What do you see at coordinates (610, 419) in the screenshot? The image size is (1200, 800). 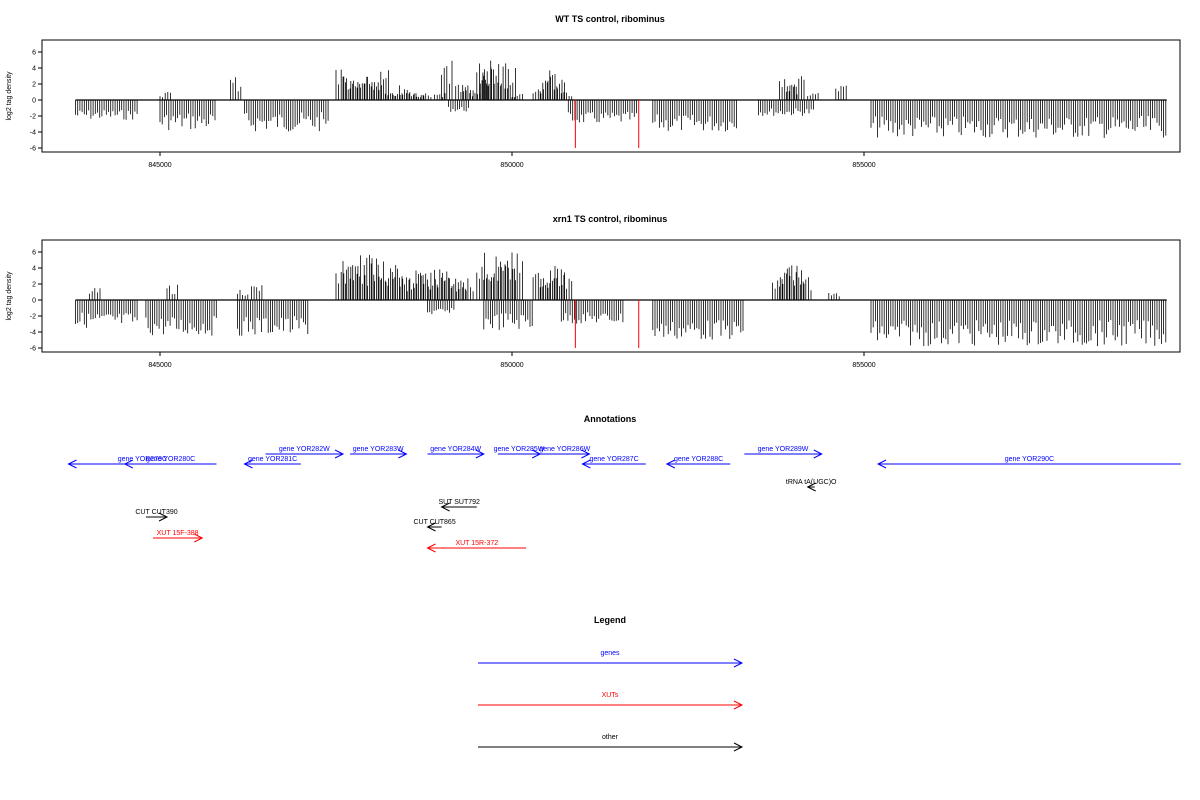 I see `annotations-title: Annotations` at bounding box center [610, 419].